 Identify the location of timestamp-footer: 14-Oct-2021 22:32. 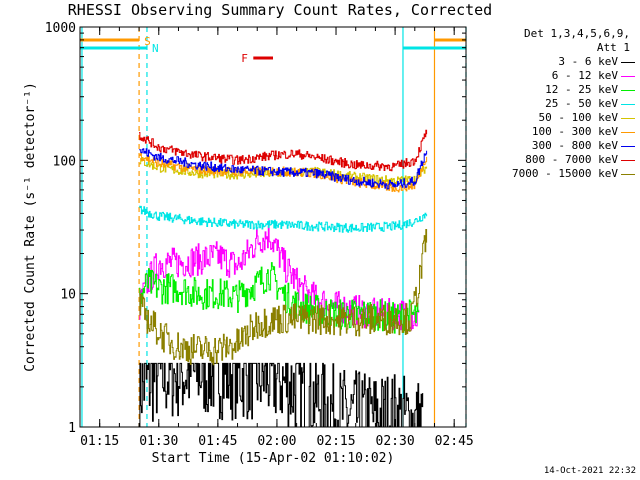
(589, 471).